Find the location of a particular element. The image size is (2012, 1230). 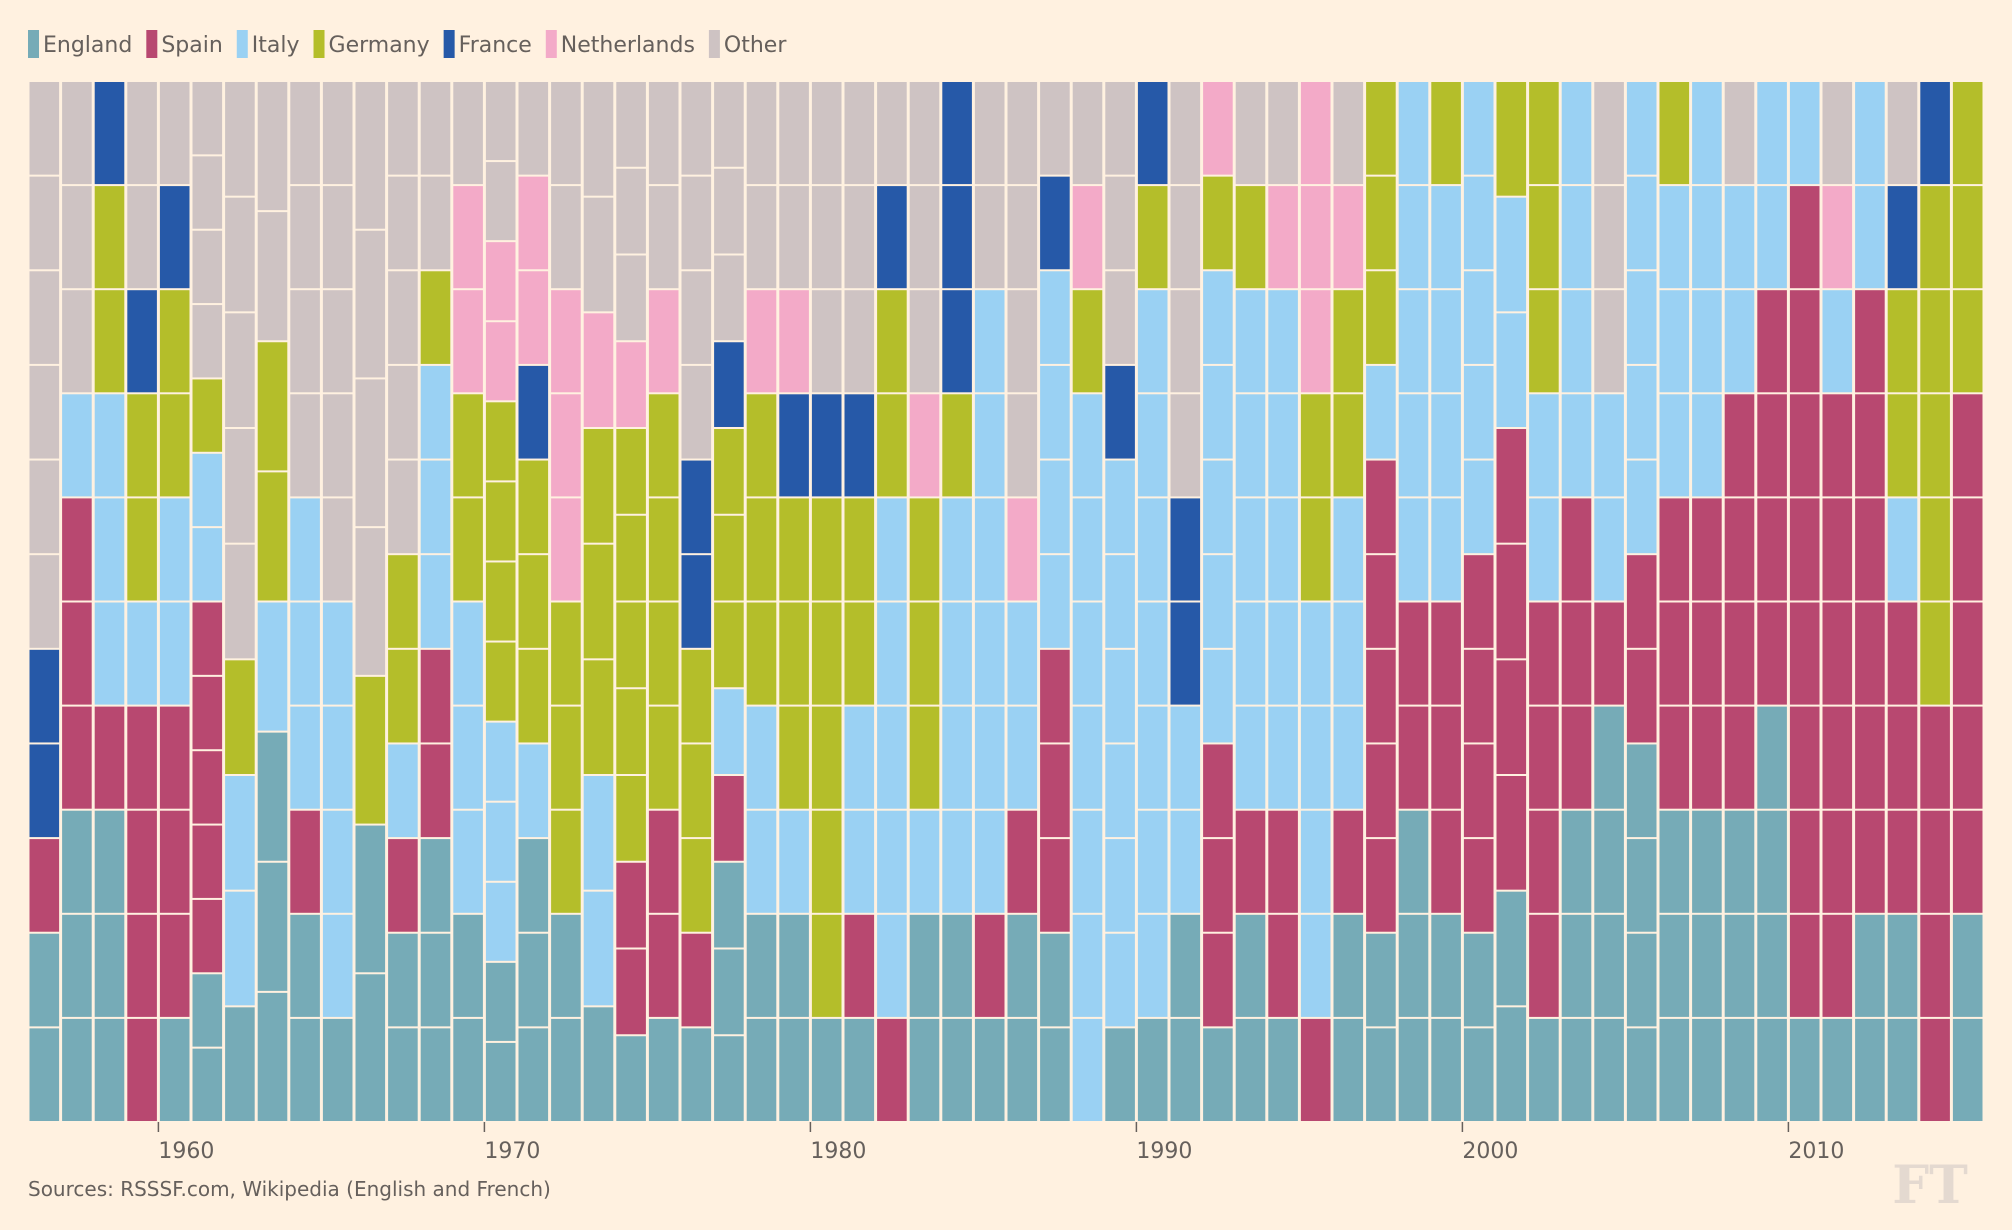

year-column-1999 is located at coordinates (1446, 601).